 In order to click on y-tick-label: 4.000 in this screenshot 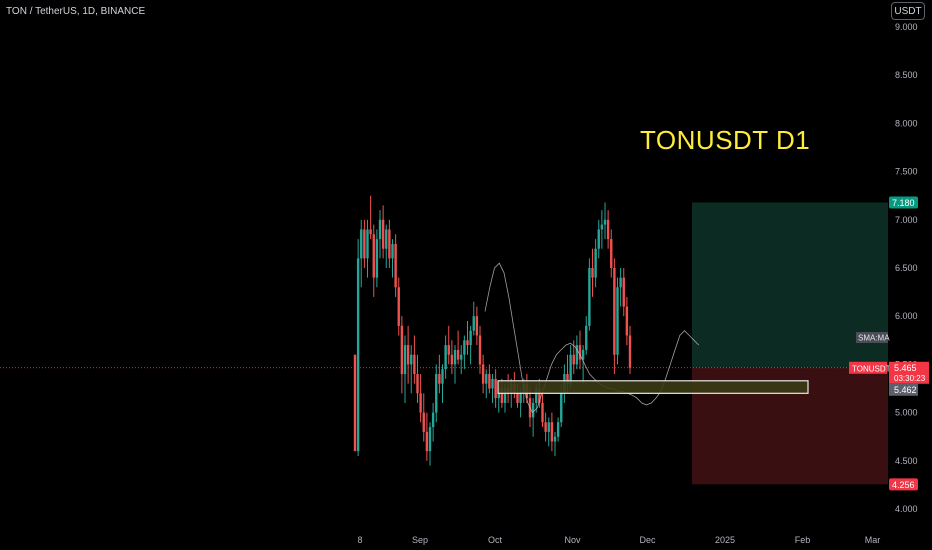, I will do `click(906, 509)`.